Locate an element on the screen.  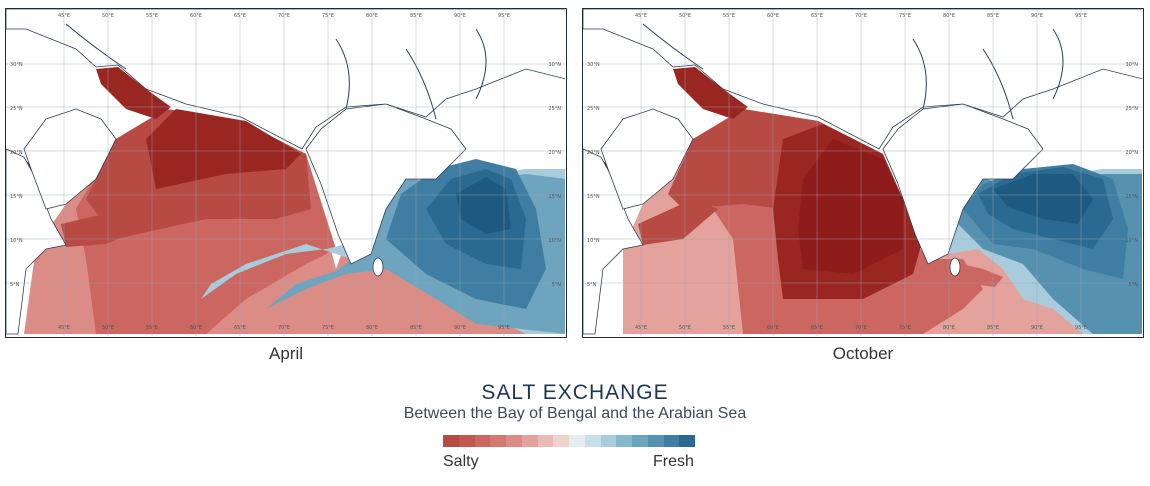
legend-label-fresh: Fresh is located at coordinates (673, 461).